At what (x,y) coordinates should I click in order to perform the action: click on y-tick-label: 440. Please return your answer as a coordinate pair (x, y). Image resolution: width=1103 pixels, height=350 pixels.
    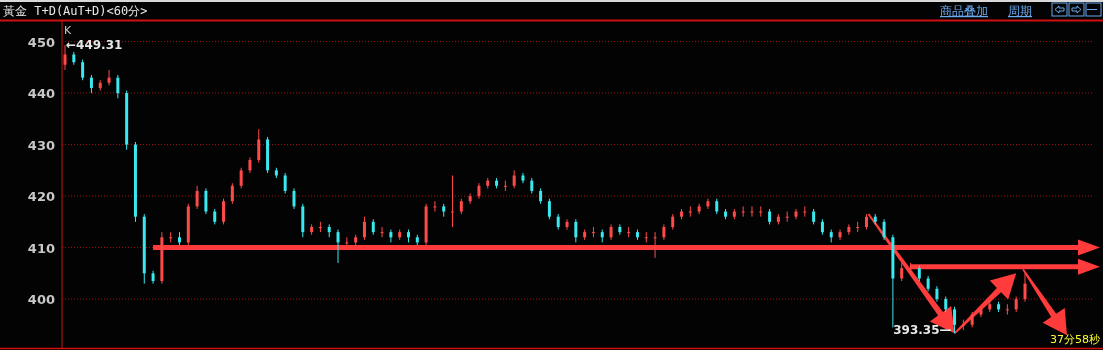
    Looking at the image, I should click on (41, 94).